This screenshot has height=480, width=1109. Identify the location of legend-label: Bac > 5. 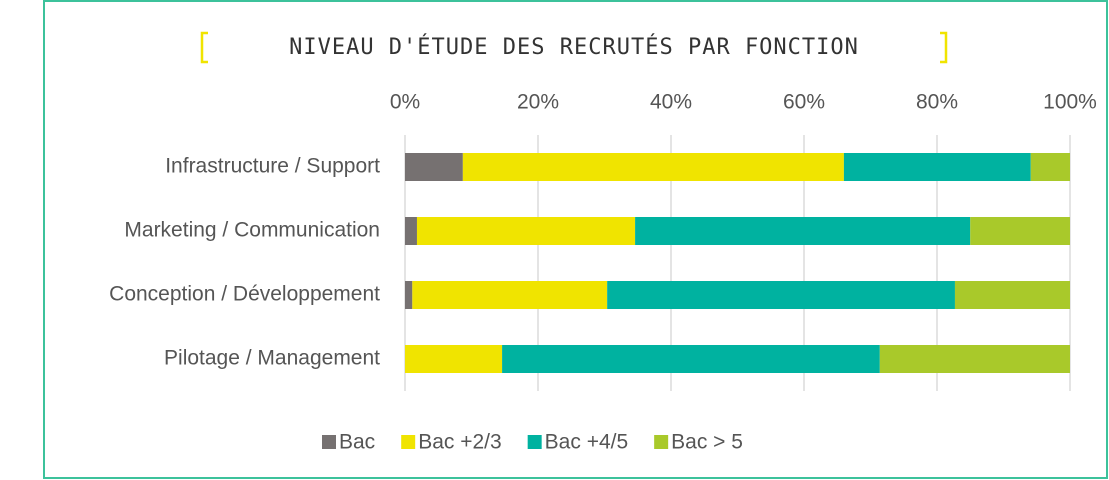
(707, 442).